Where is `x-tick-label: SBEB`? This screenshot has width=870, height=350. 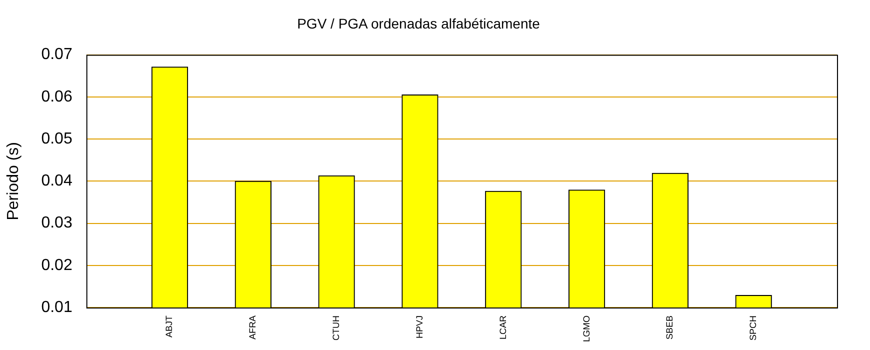 x-tick-label: SBEB is located at coordinates (669, 327).